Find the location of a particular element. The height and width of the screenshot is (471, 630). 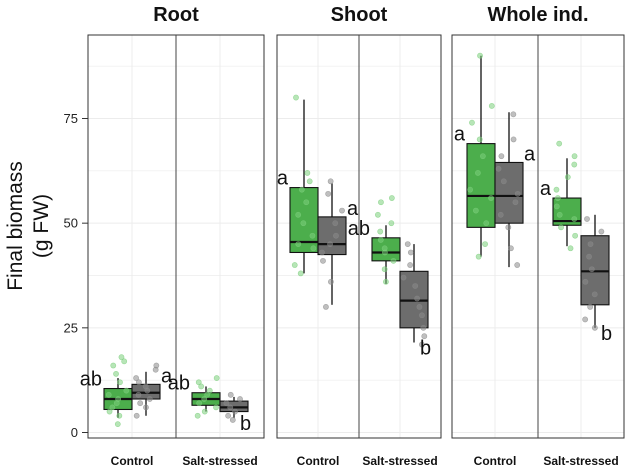

box-iqr is located at coordinates (332, 236).